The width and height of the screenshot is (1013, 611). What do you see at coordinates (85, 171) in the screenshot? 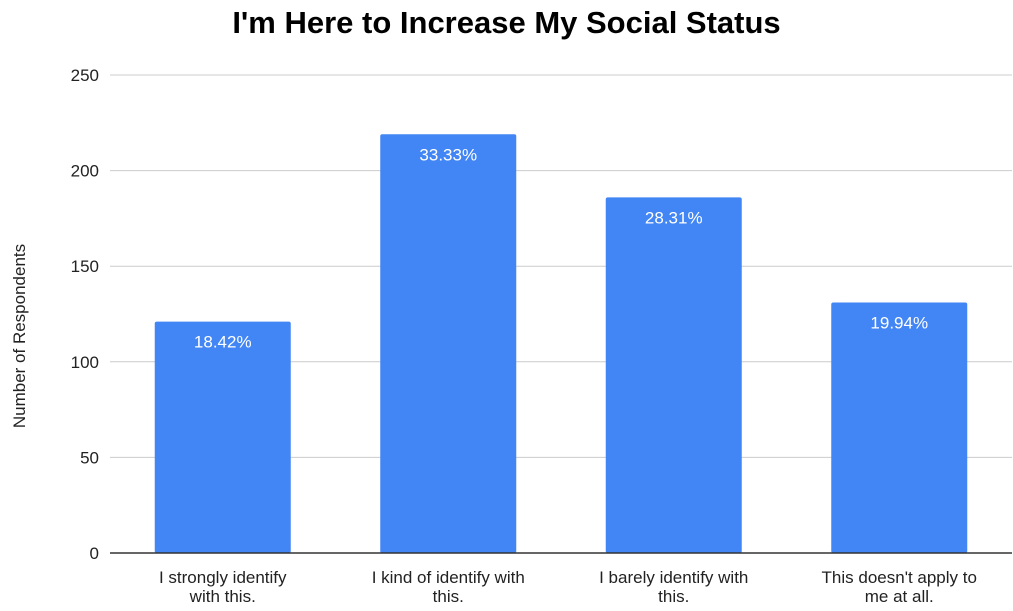
I see `y-tick-label: 200` at bounding box center [85, 171].